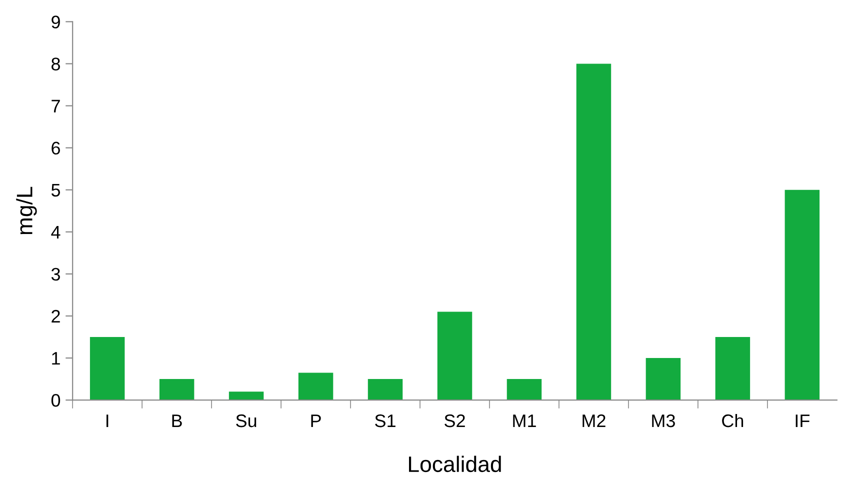 This screenshot has width=854, height=482. Describe the element at coordinates (524, 421) in the screenshot. I see `x-tick-label: M1` at that location.